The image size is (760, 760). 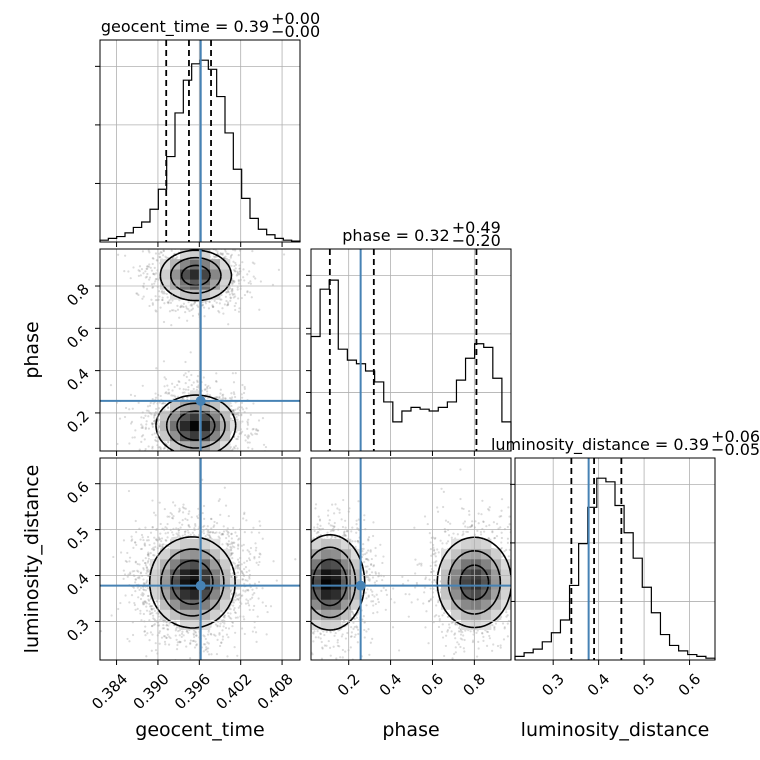 I want to click on histogram-step-line, so click(x=411, y=365).